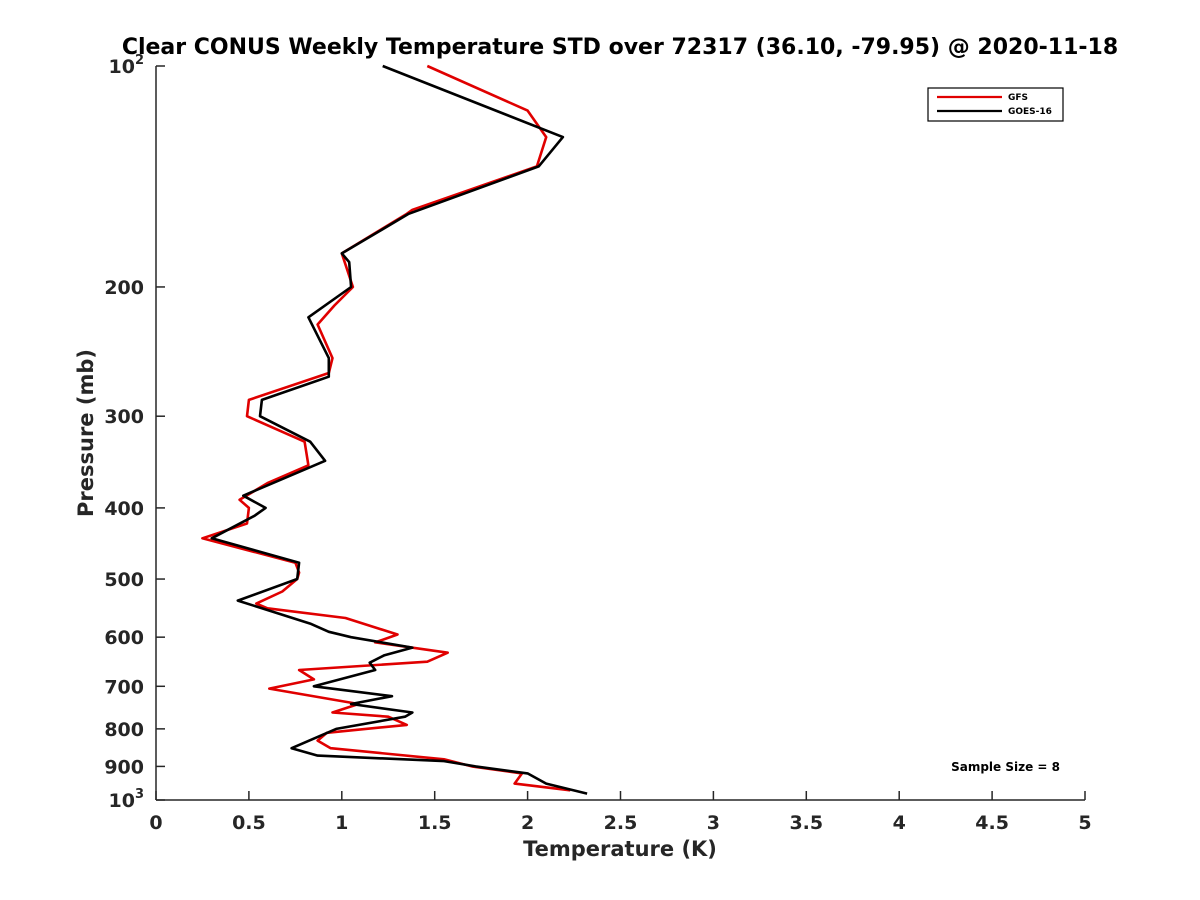 The width and height of the screenshot is (1200, 900). I want to click on x-tick-label: 1, so click(341, 823).